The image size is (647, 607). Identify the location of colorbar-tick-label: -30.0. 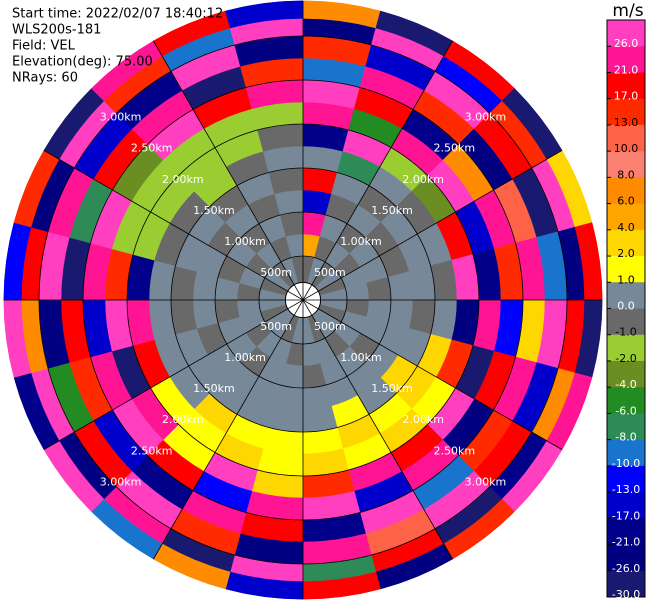
(626, 594).